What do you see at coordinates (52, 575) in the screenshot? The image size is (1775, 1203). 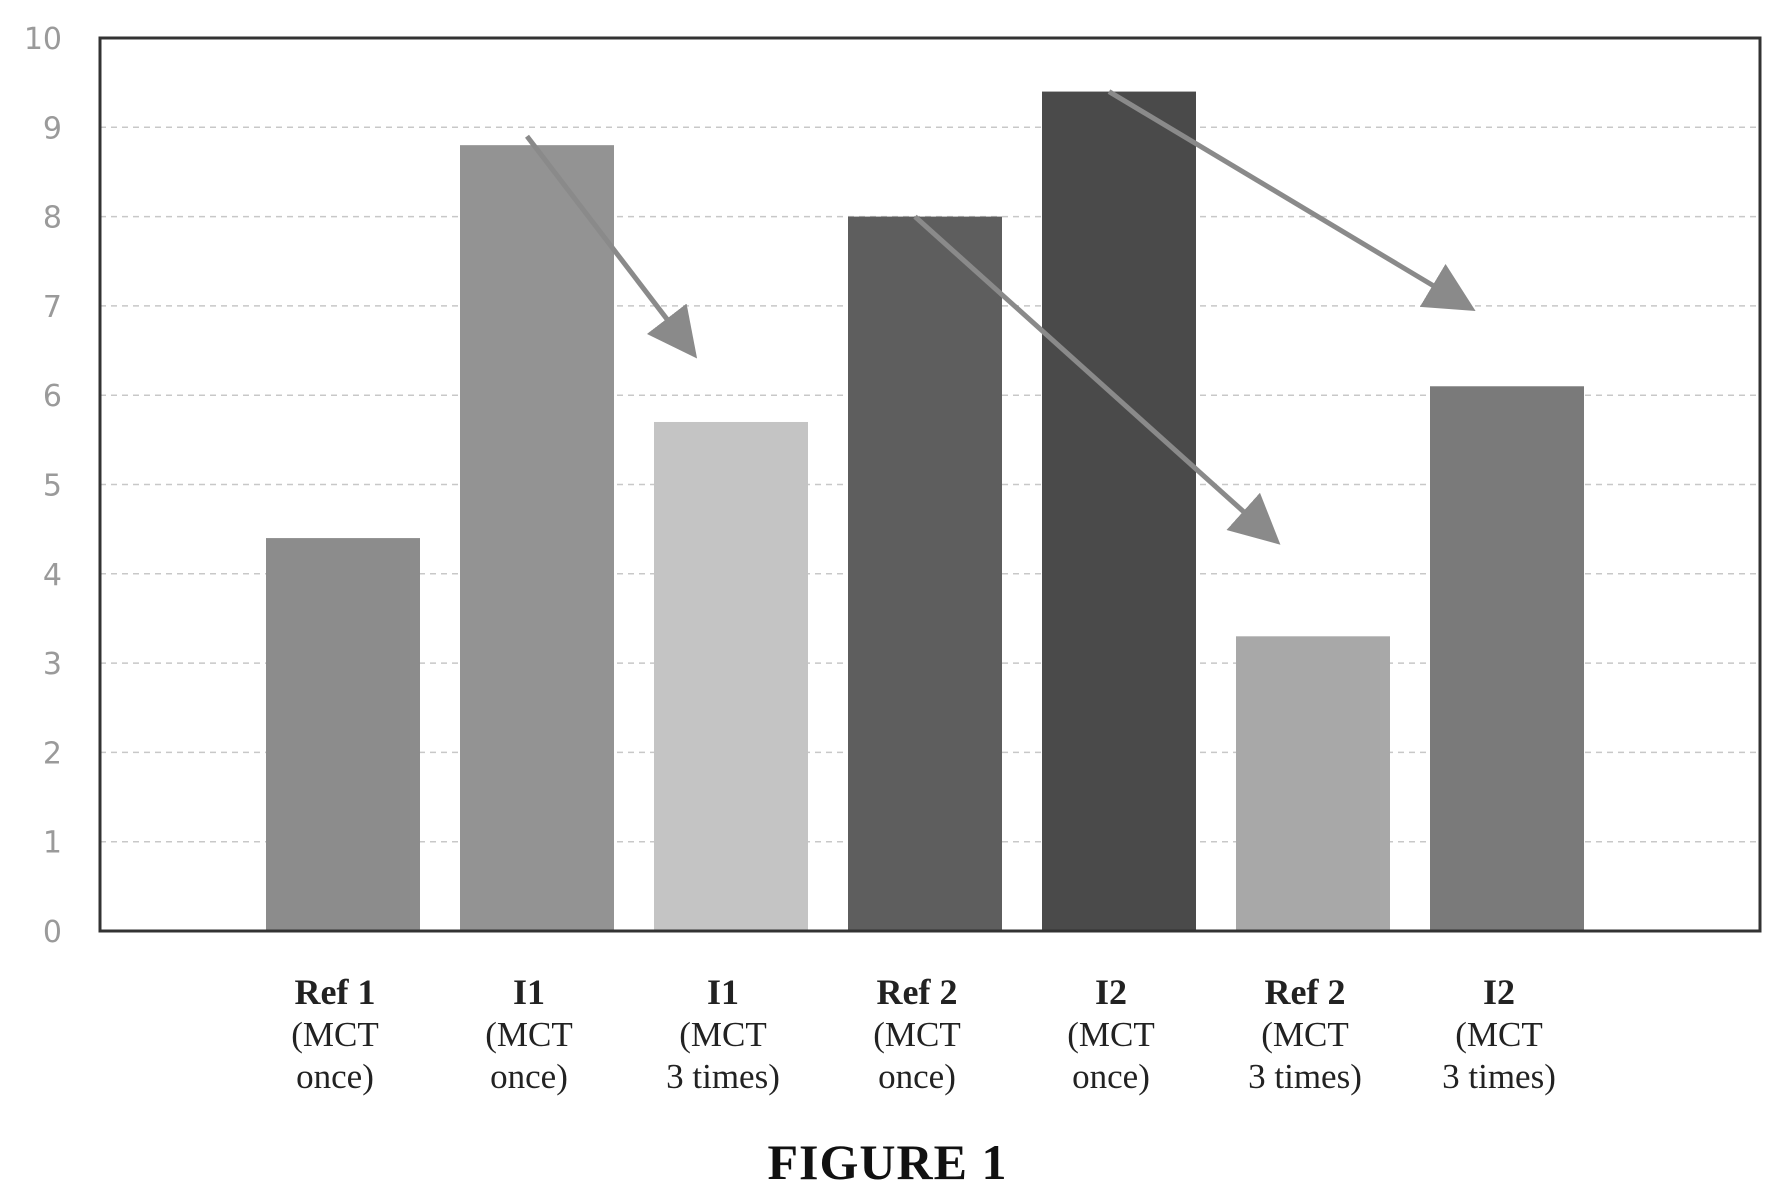 I see `y-tick-label: 4` at bounding box center [52, 575].